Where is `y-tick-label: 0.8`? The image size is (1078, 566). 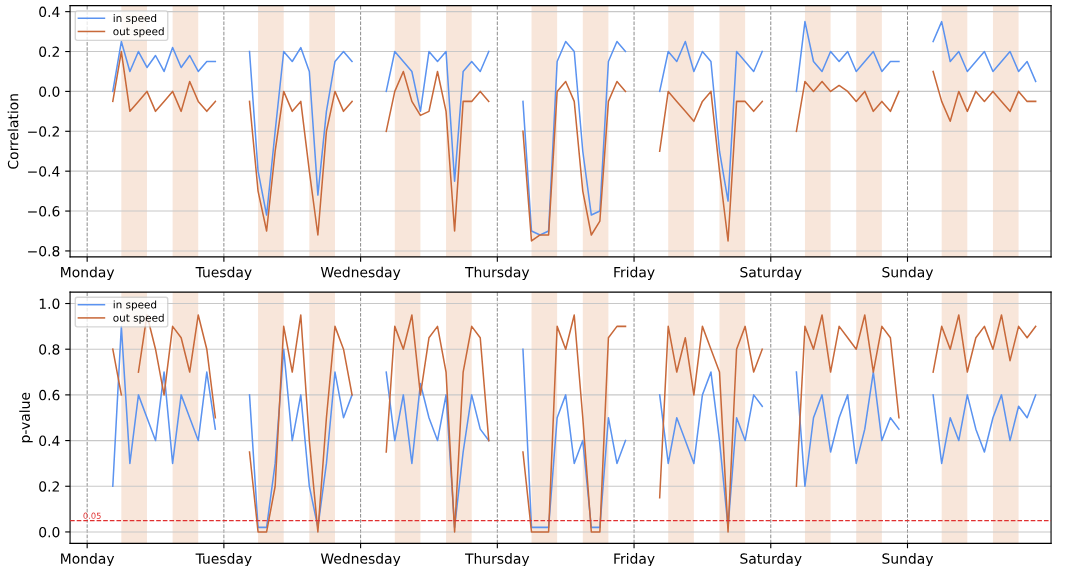
y-tick-label: 0.8 is located at coordinates (49, 349).